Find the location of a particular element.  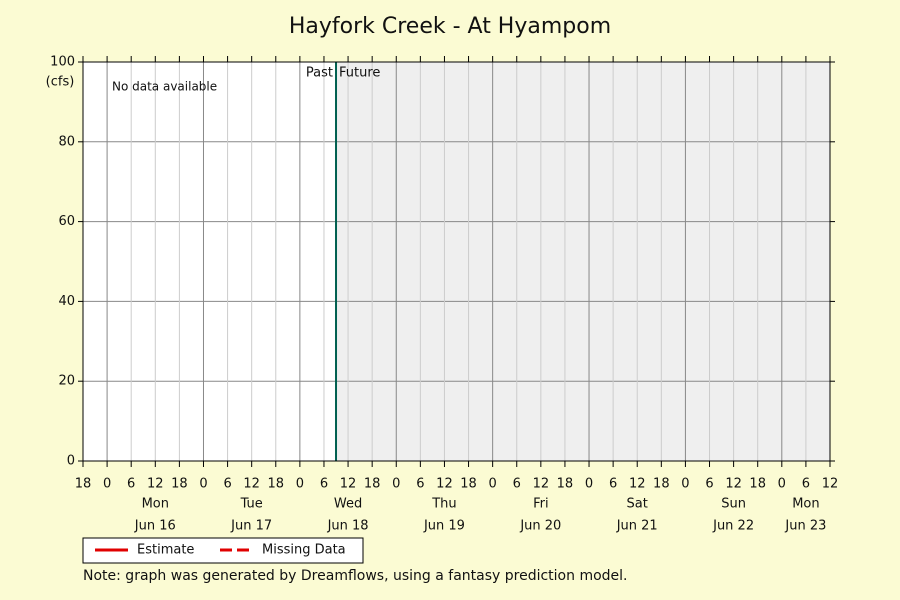

x-day-label: Sat is located at coordinates (637, 504).